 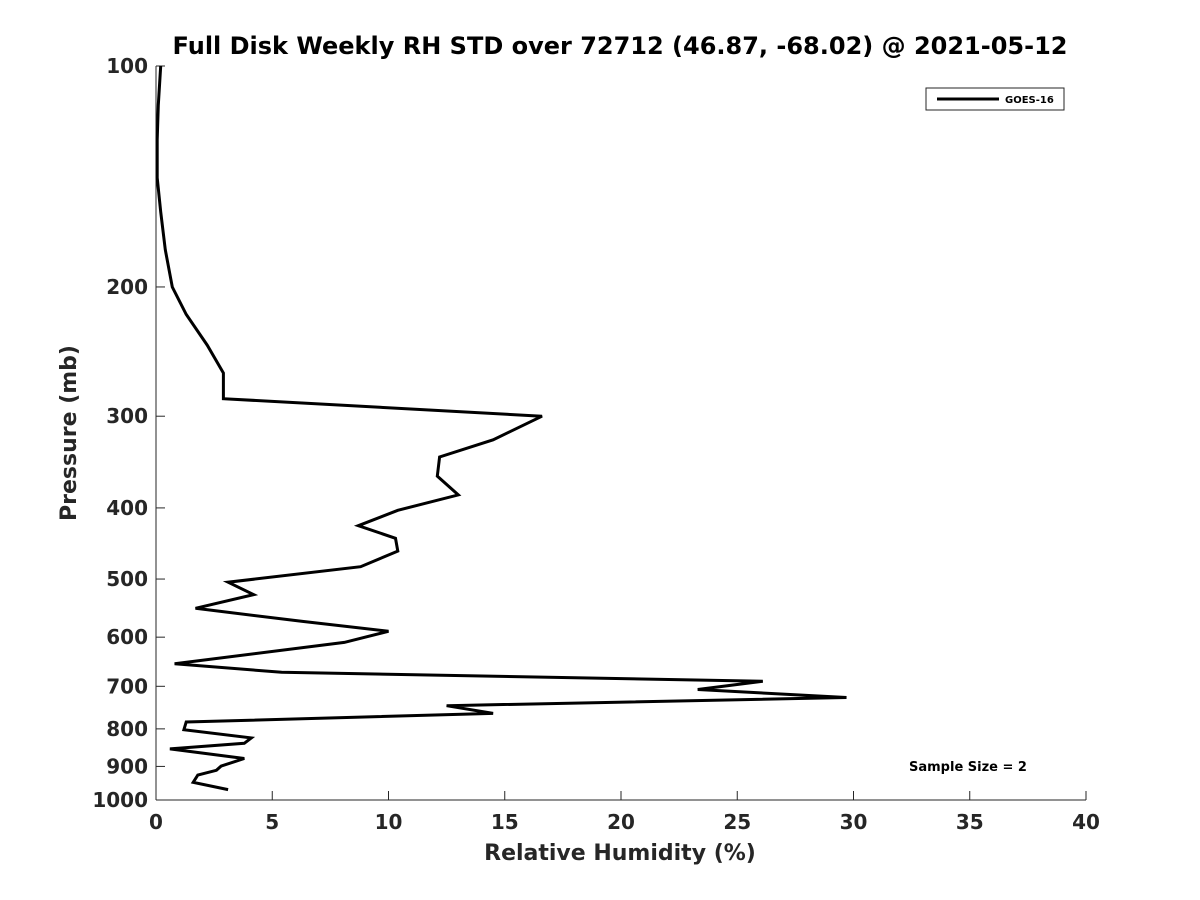 What do you see at coordinates (389, 822) in the screenshot?
I see `x-tick-label: 10` at bounding box center [389, 822].